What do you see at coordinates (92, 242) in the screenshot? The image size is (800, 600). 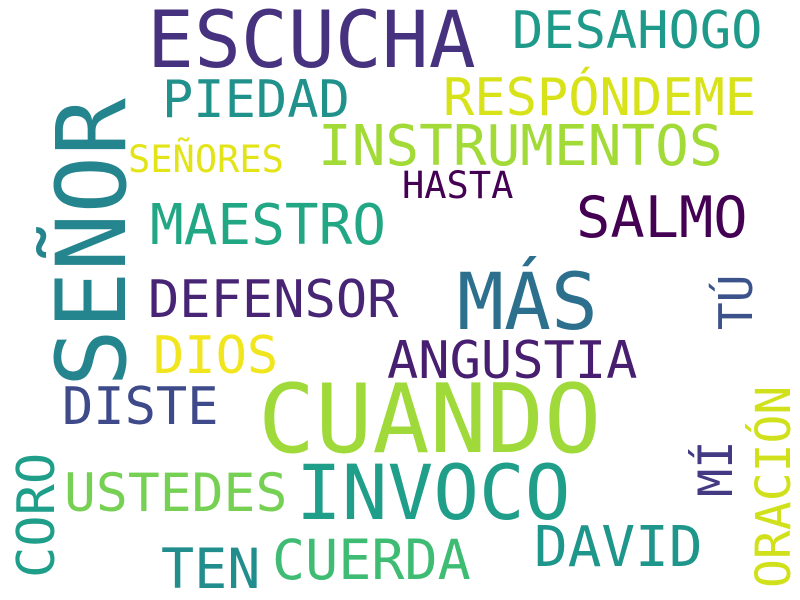 I see `word-senor: SEÑOR` at bounding box center [92, 242].